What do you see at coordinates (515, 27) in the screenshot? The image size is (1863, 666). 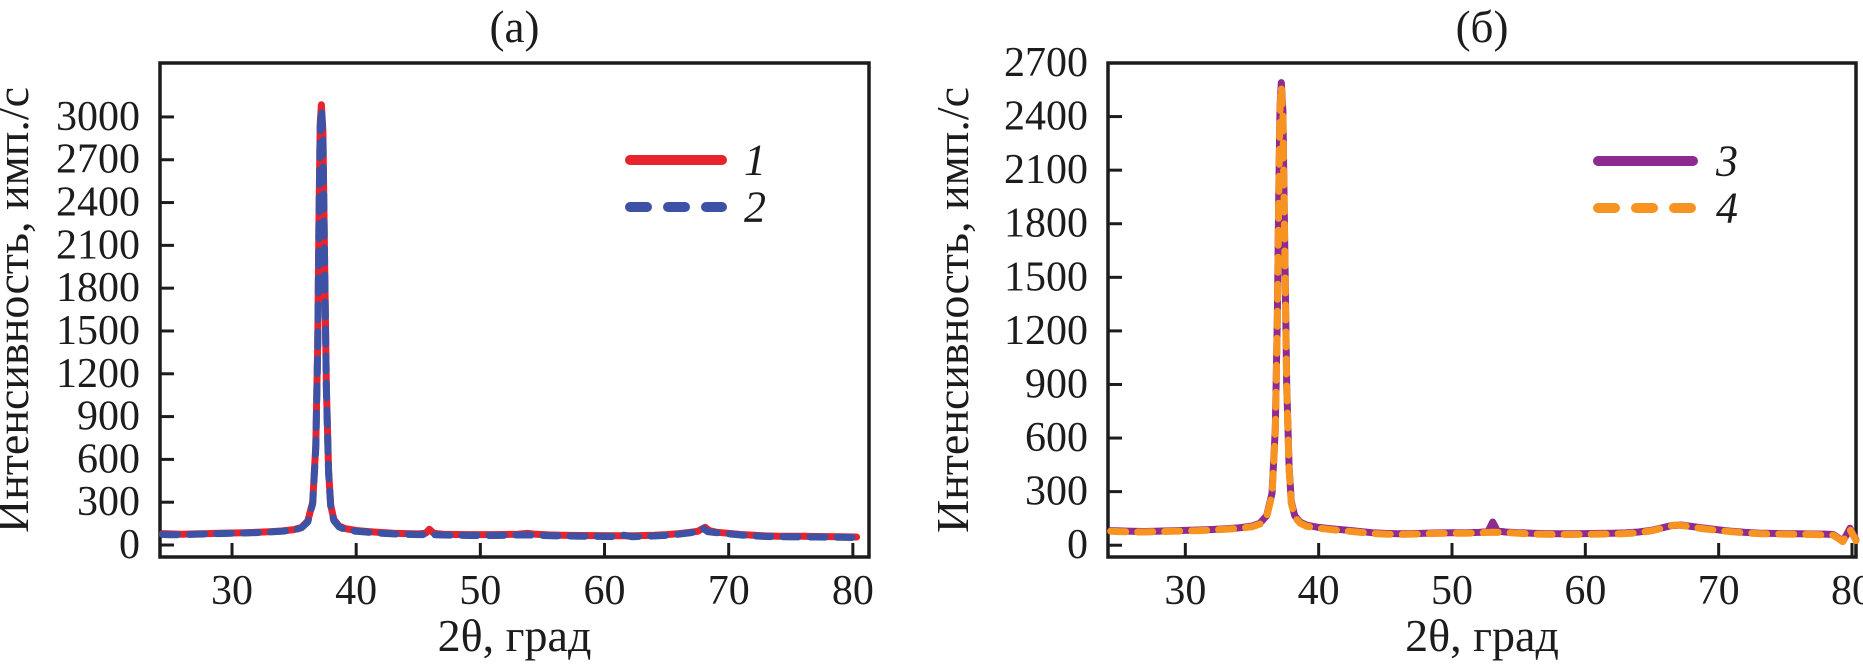 I see `panel-title: (а)` at bounding box center [515, 27].